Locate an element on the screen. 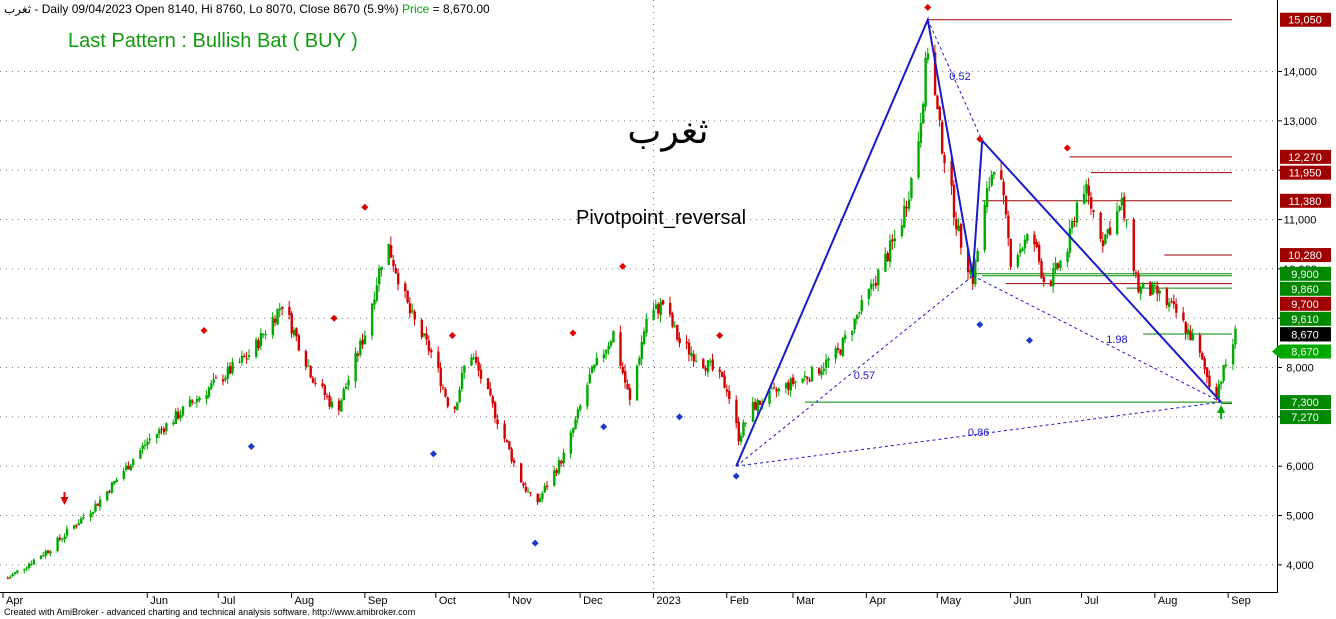  price-level-box-label: 12,270 is located at coordinates (1305, 158).